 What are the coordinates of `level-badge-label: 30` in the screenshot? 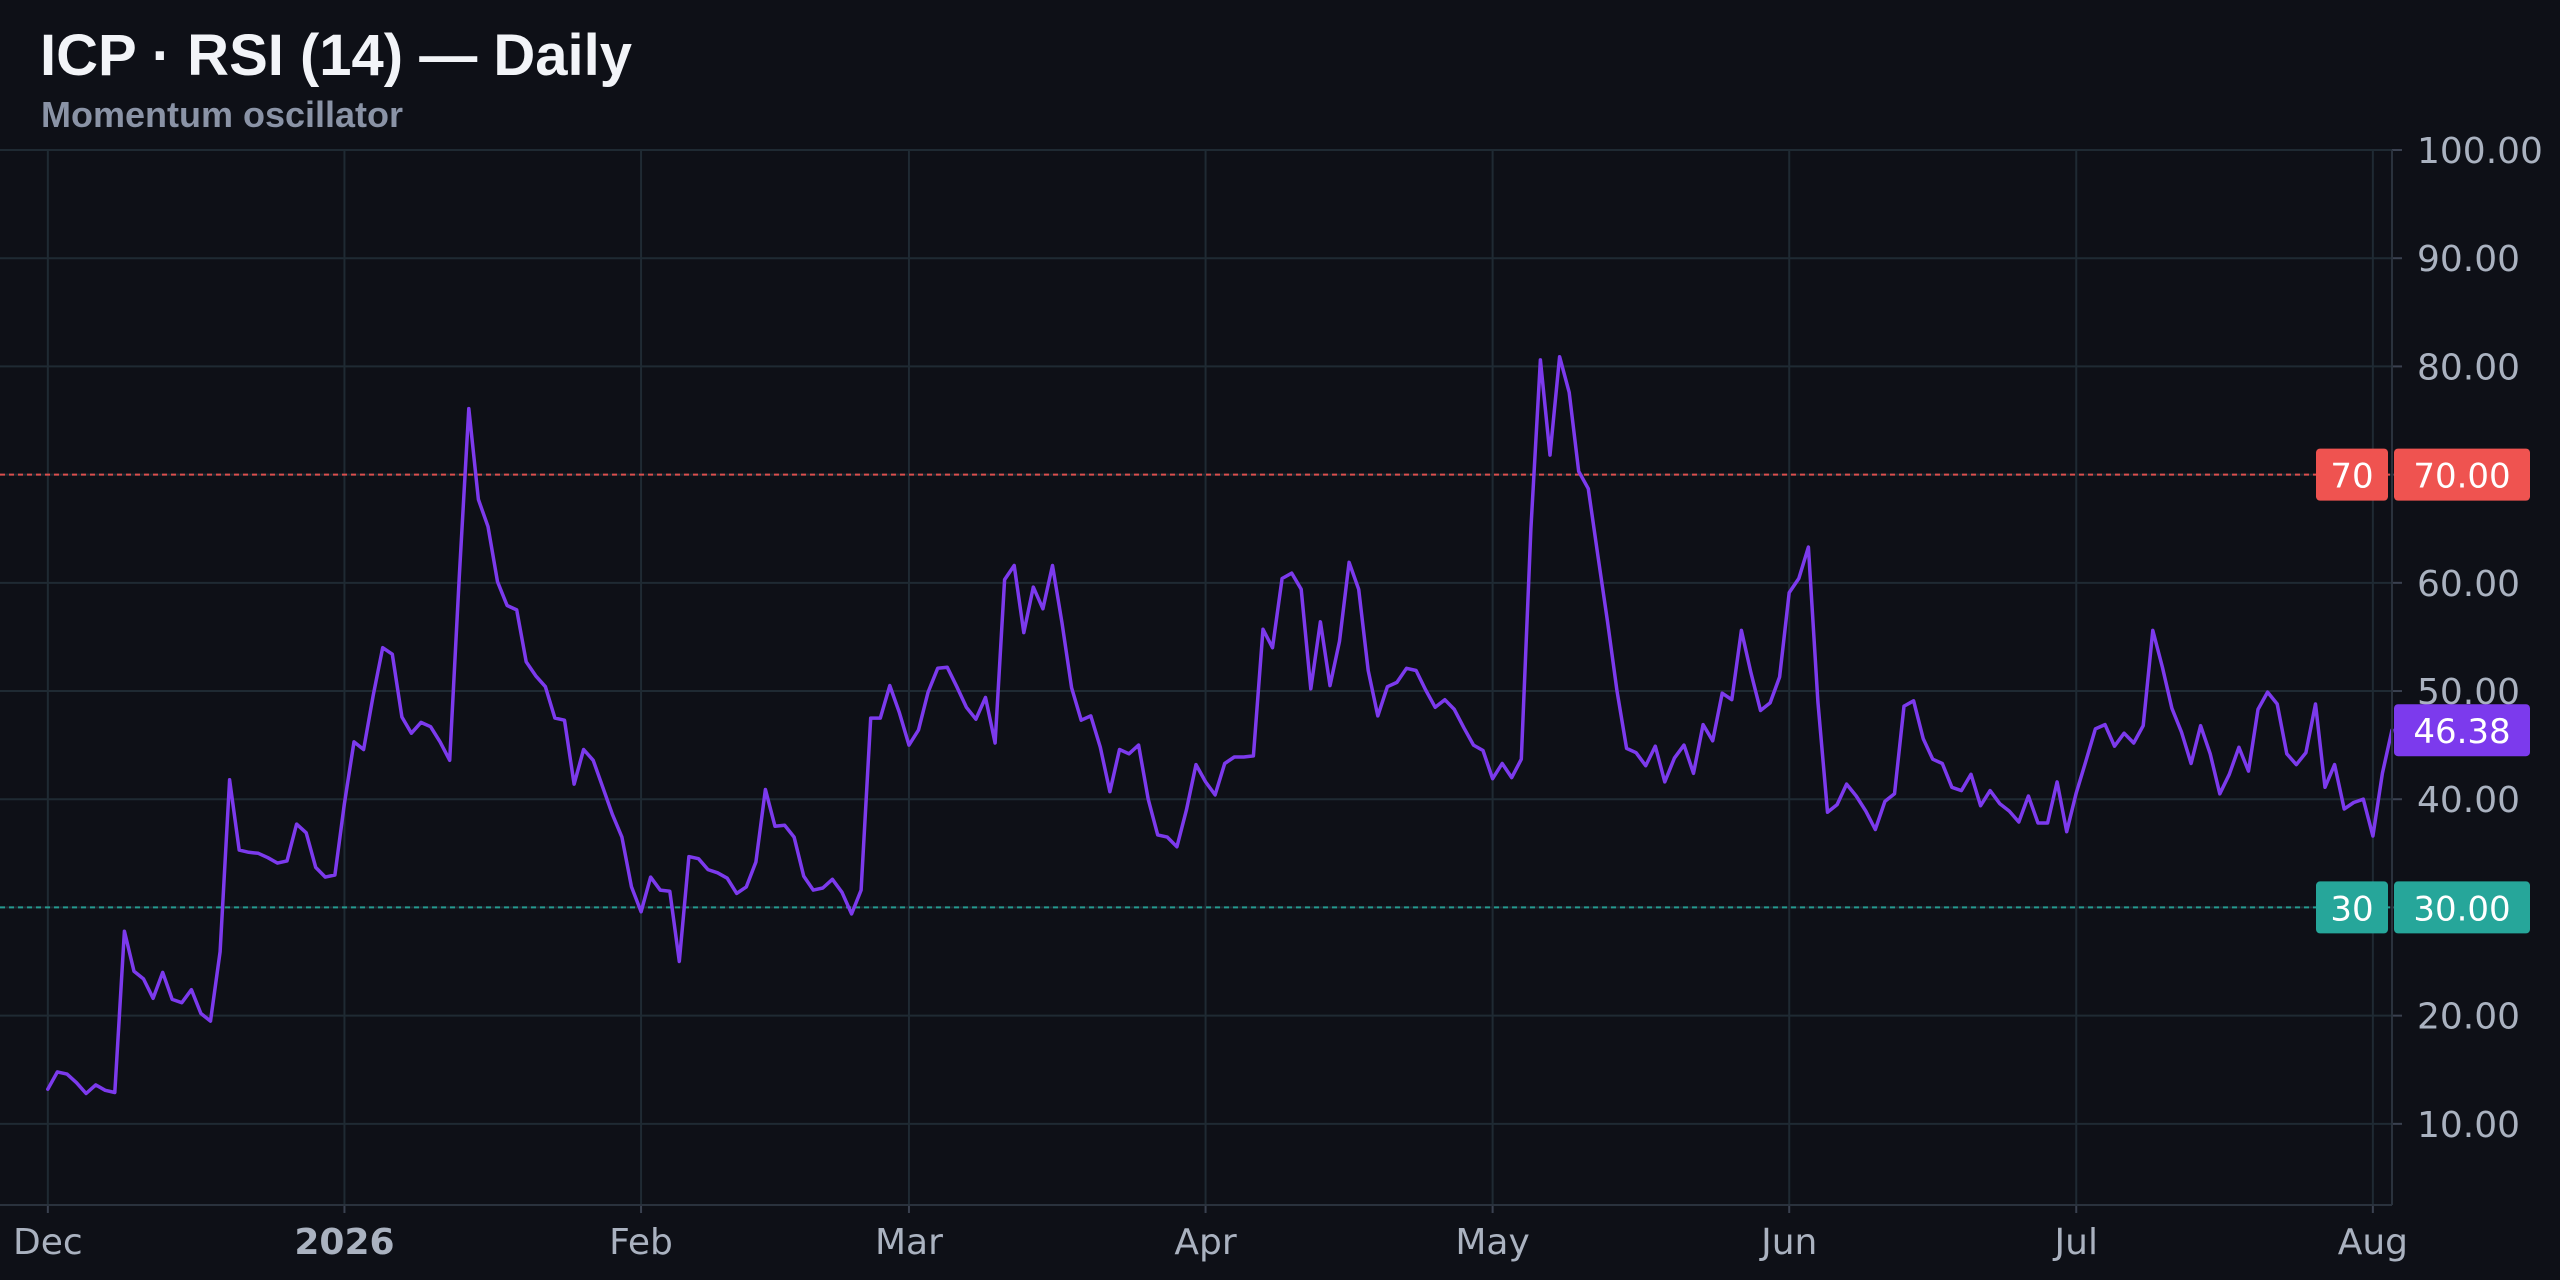 It's located at (2351, 909).